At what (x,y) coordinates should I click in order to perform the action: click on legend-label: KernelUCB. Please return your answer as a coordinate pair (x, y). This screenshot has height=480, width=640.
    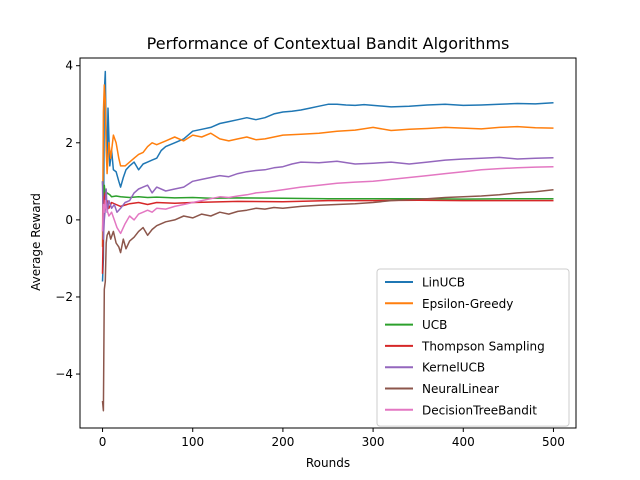
    Looking at the image, I should click on (453, 368).